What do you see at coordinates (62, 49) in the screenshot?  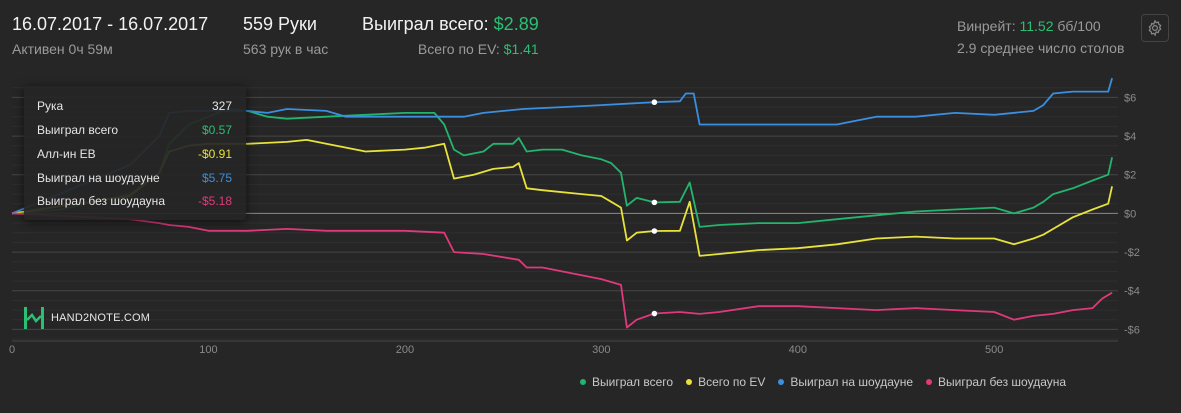 I see `active-time: Активен 0ч 59м` at bounding box center [62, 49].